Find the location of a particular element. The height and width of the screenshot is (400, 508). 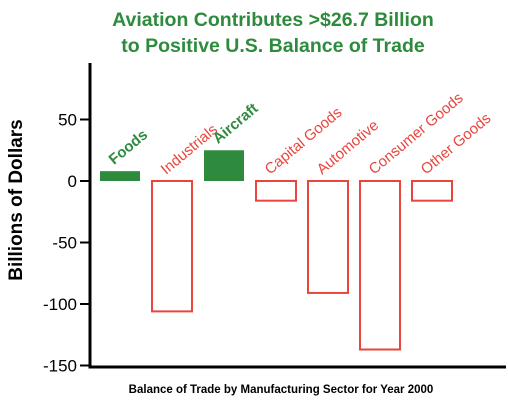

bar-automotive is located at coordinates (328, 237).